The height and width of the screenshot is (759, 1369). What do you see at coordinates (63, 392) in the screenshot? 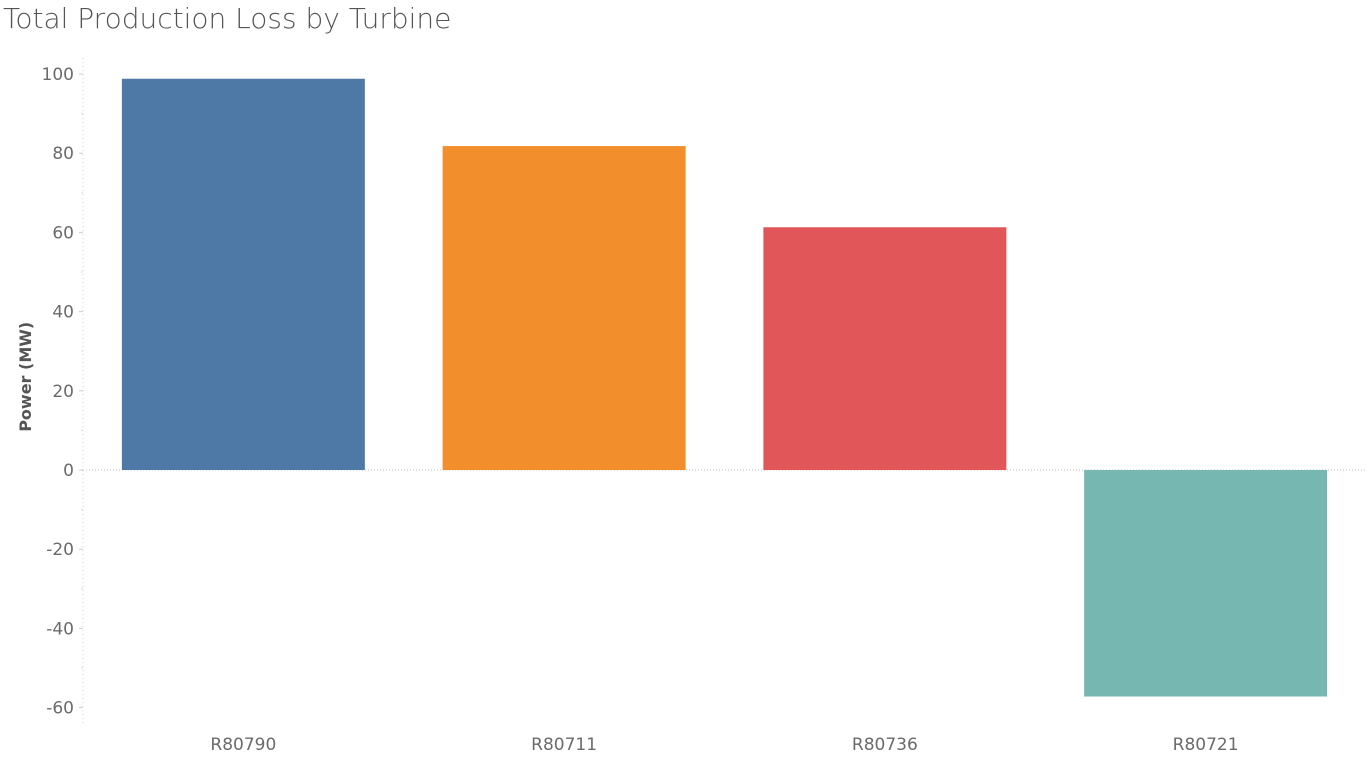
I see `y-tick-label: 20` at bounding box center [63, 392].